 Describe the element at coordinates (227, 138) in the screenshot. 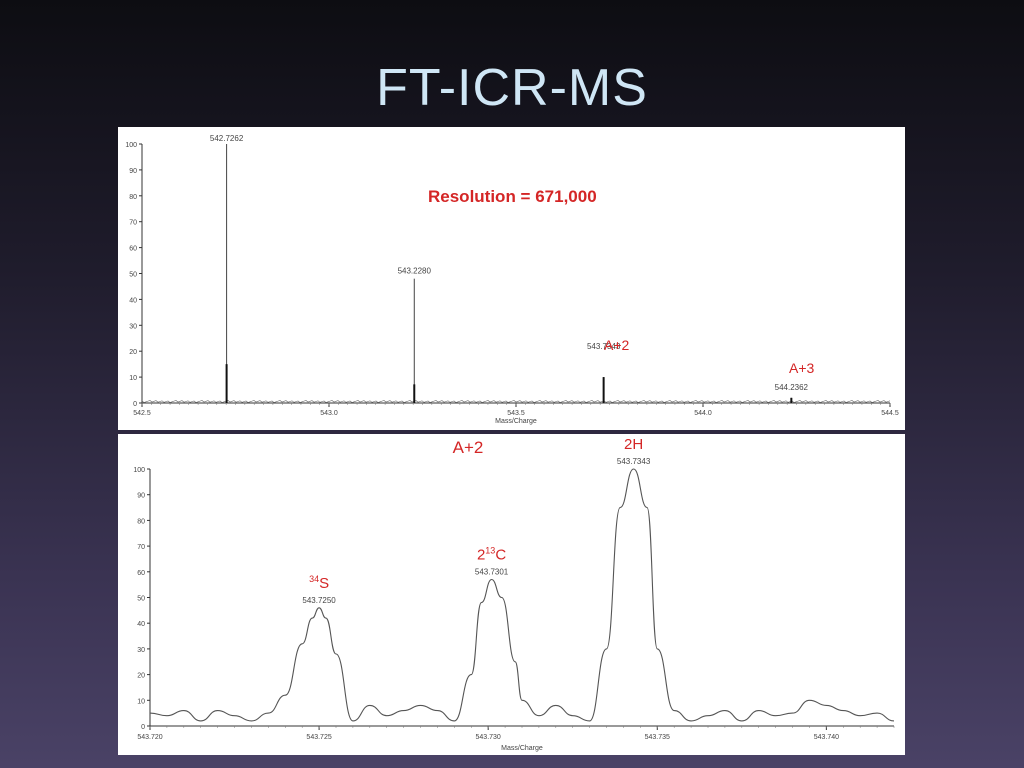

I see `peak-mz-label: 542.7262` at that location.